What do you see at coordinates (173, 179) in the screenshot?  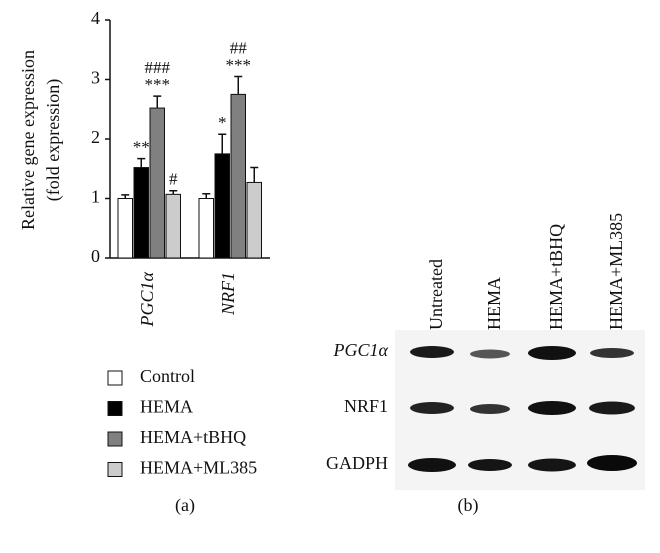 I see `significance-label: #` at bounding box center [173, 179].